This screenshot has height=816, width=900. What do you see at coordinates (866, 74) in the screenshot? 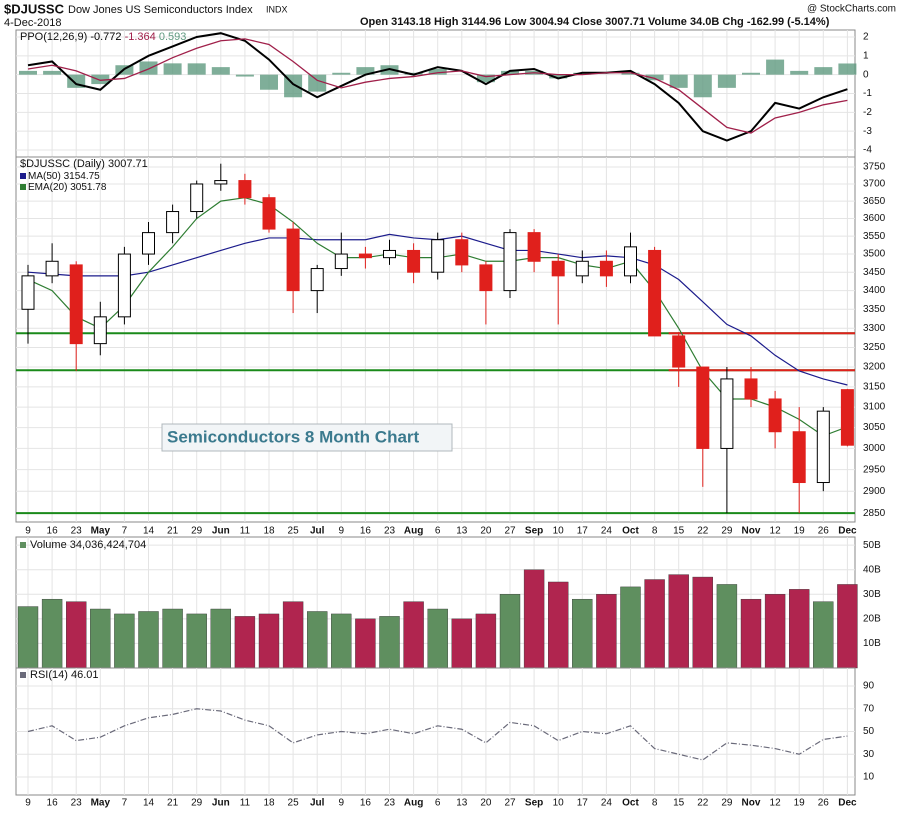
I see `y-tick-label: 0` at bounding box center [866, 74].